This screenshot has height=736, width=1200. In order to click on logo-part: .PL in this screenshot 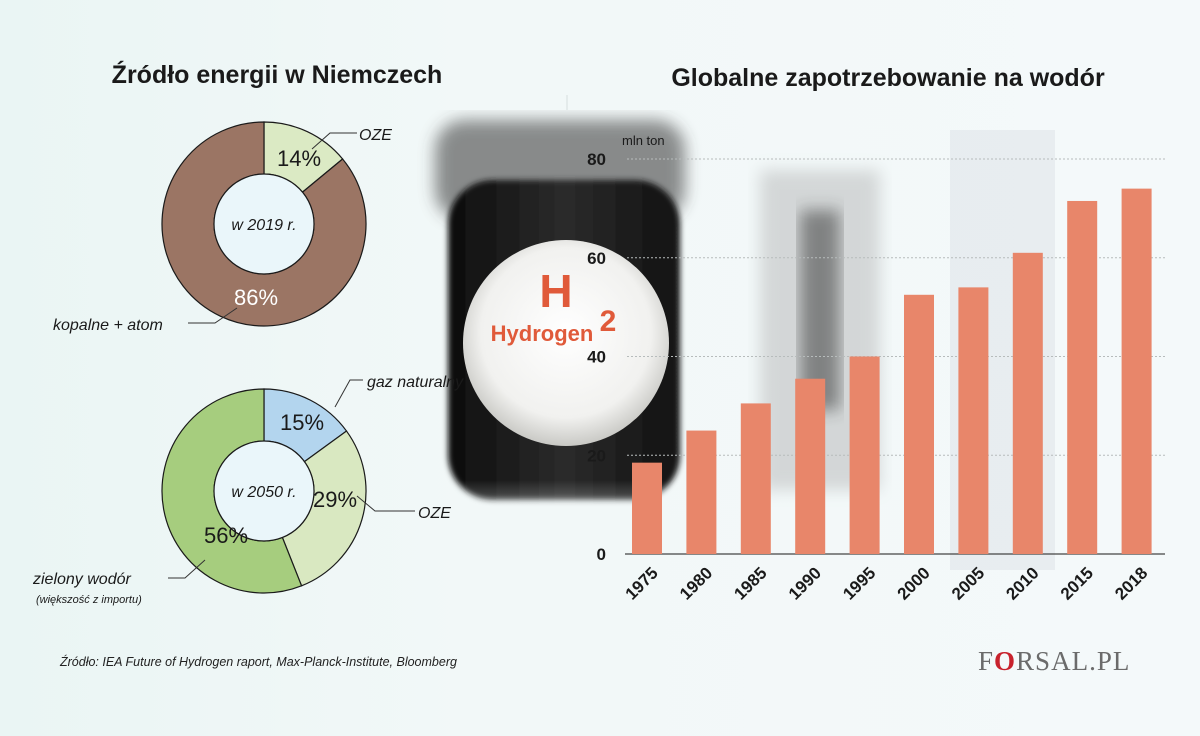, I will do `click(1110, 661)`.